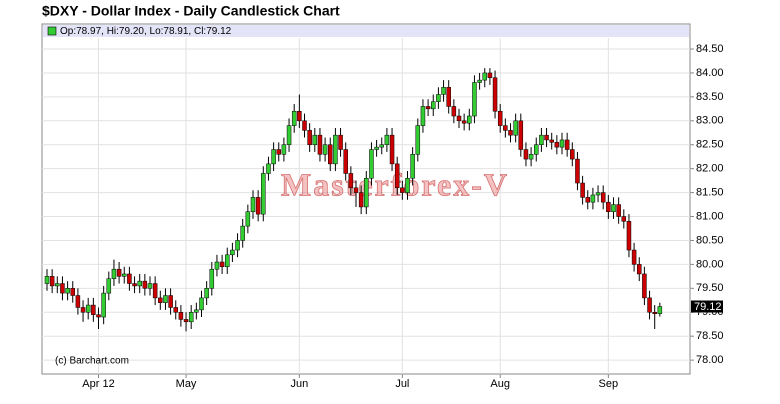 The image size is (780, 404). What do you see at coordinates (710, 97) in the screenshot?
I see `y-tick-label: 83.50` at bounding box center [710, 97].